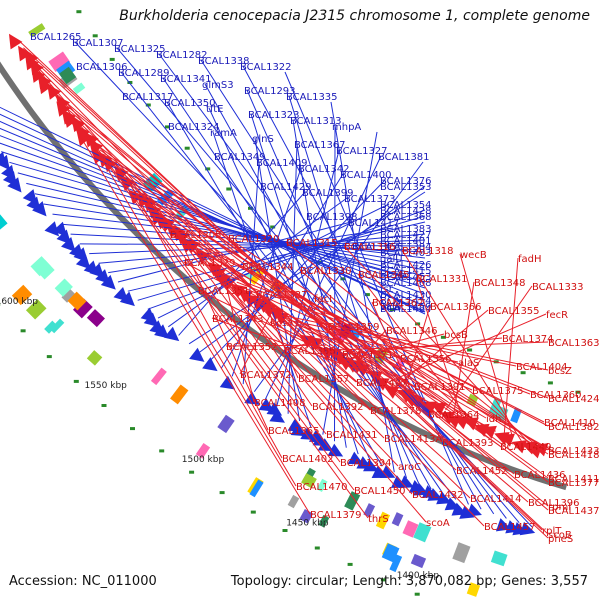 This screenshot has width=600, height=600. I want to click on kbp-tick-label: 1450 kbp, so click(307, 524).